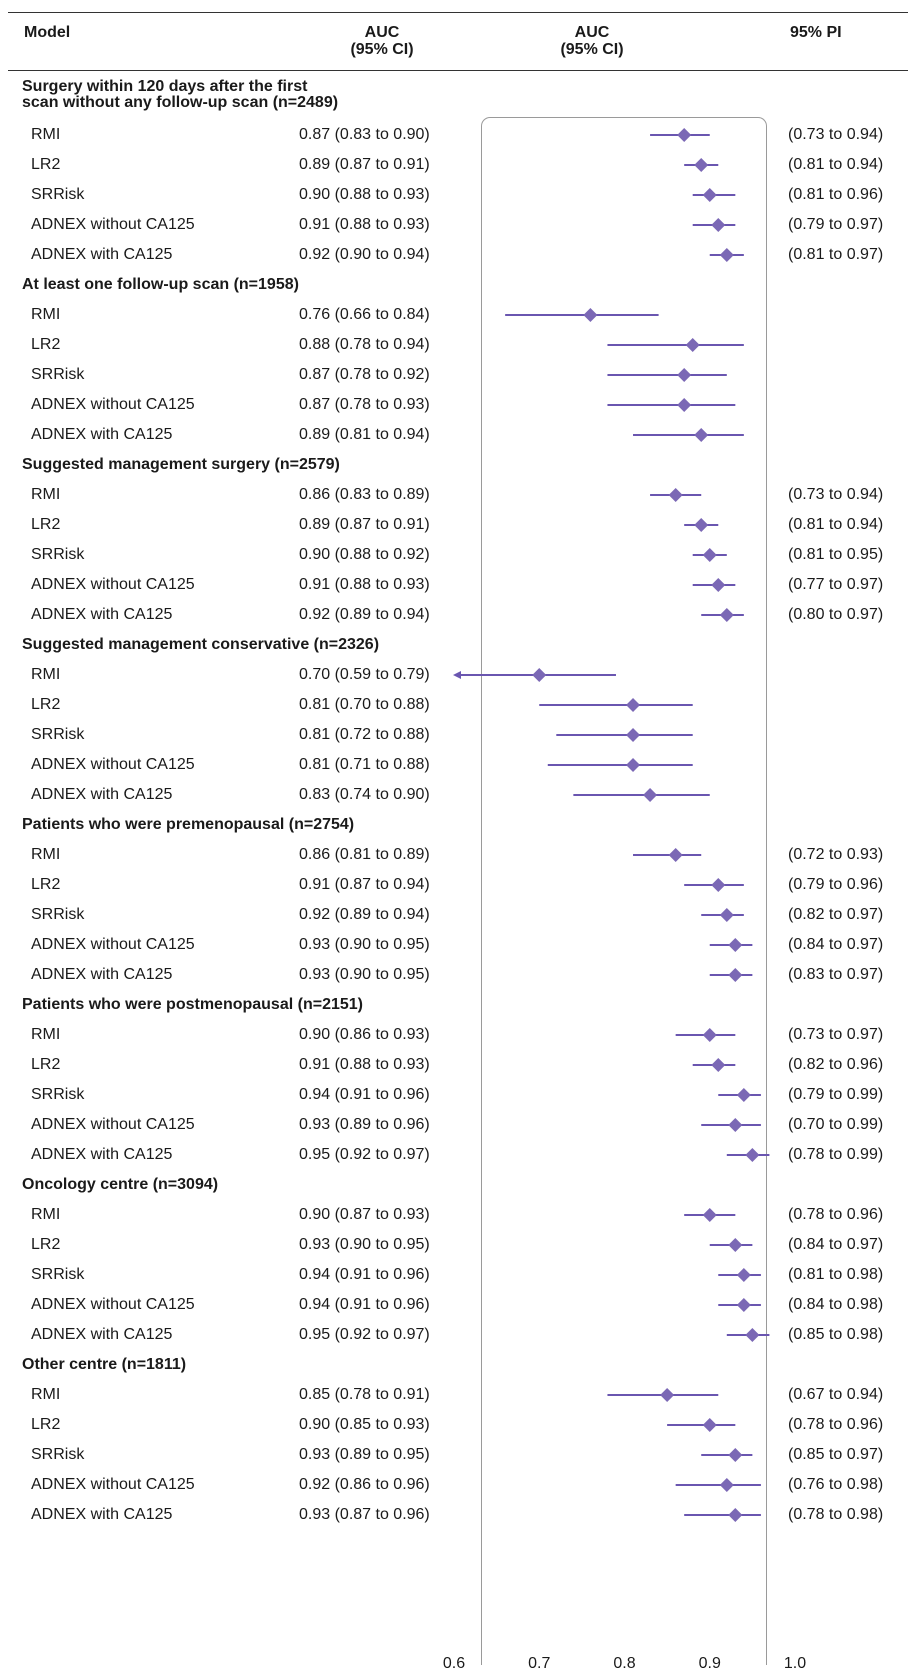  What do you see at coordinates (160, 284) in the screenshot?
I see `group-title: At least one follow-up scan (n=1958)` at bounding box center [160, 284].